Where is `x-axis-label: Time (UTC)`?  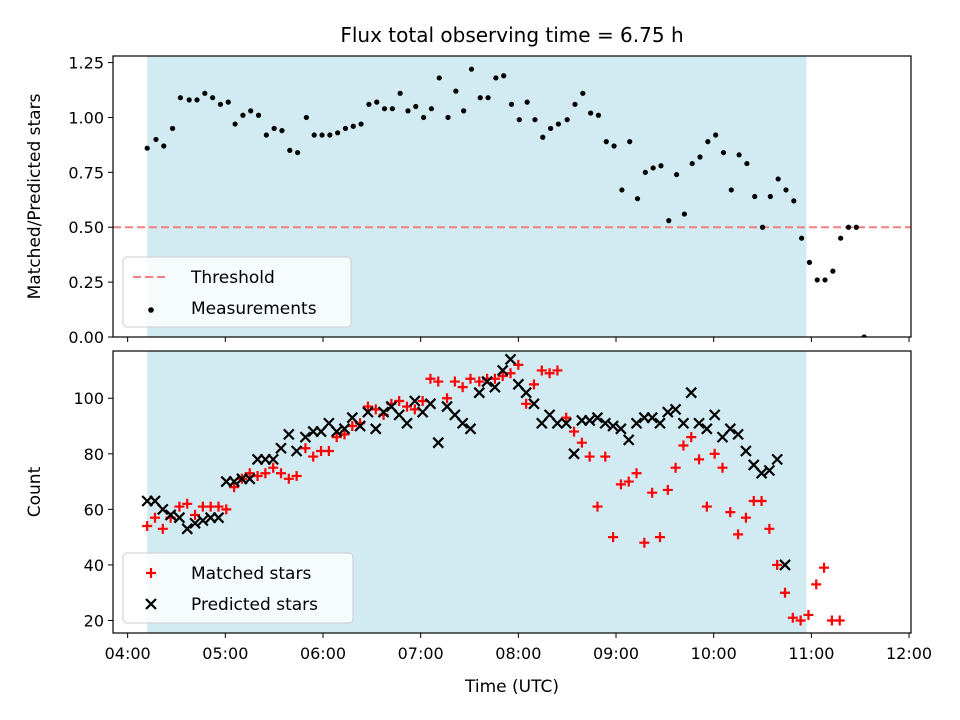
x-axis-label: Time (UTC) is located at coordinates (511, 687).